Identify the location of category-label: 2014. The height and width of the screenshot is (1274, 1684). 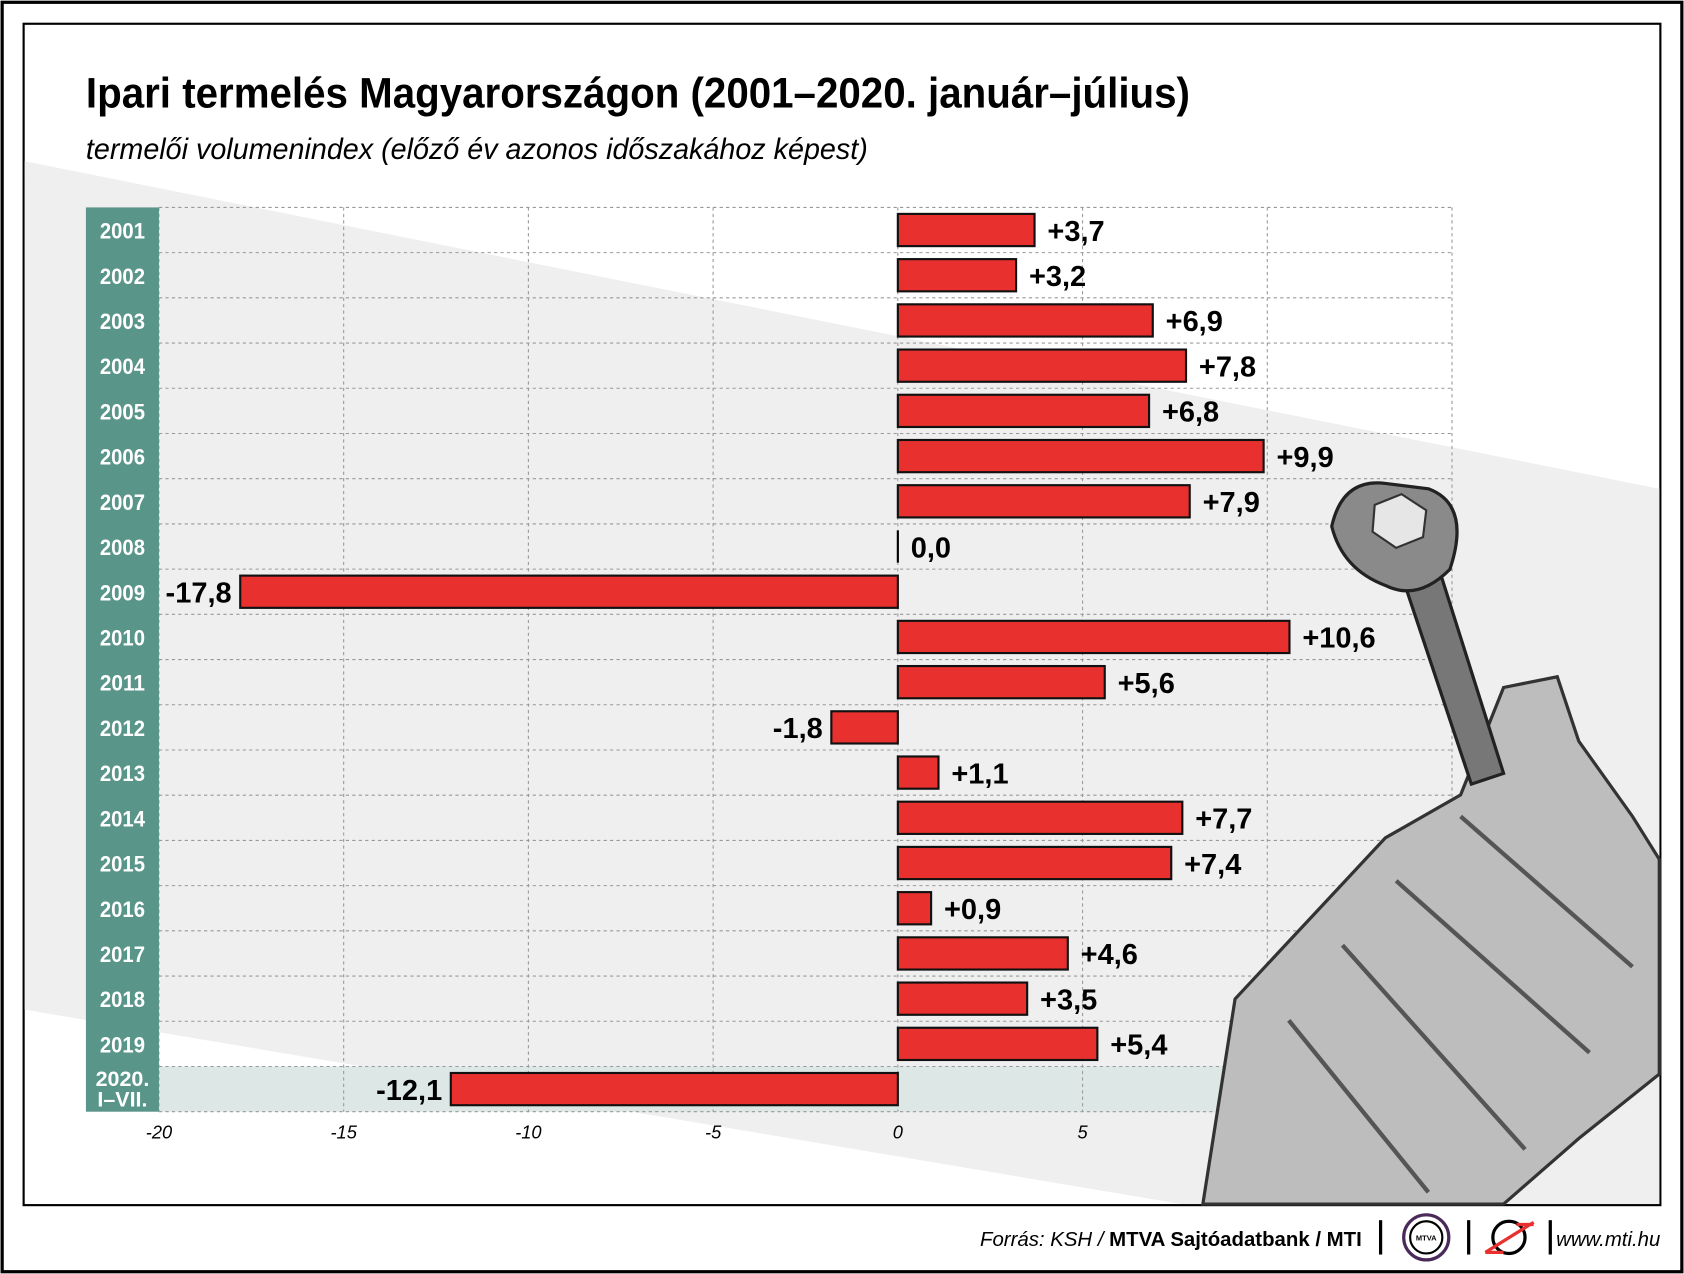
(123, 818).